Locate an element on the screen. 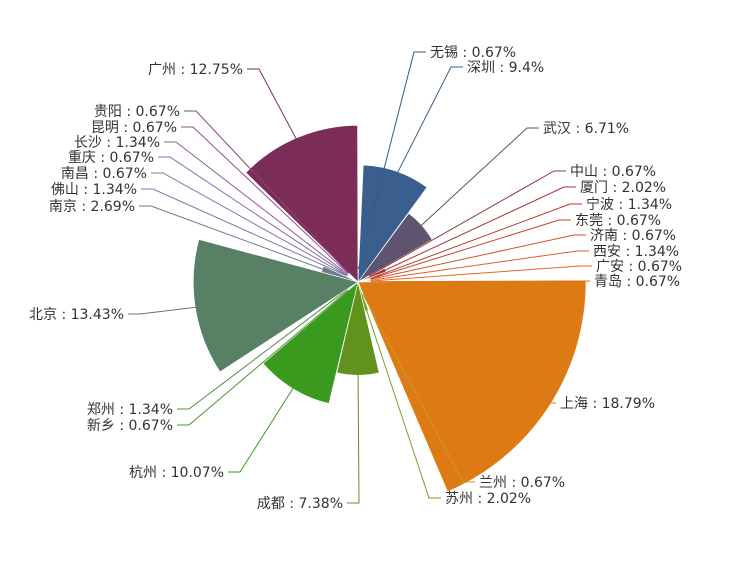 This screenshot has width=730, height=587. leader-line-武汉 is located at coordinates (477, 179).